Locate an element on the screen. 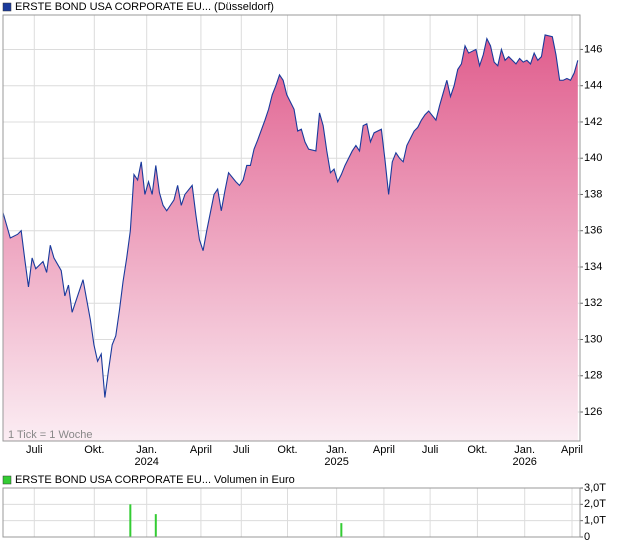 The width and height of the screenshot is (620, 546). y-tick-label: 142 is located at coordinates (593, 122).